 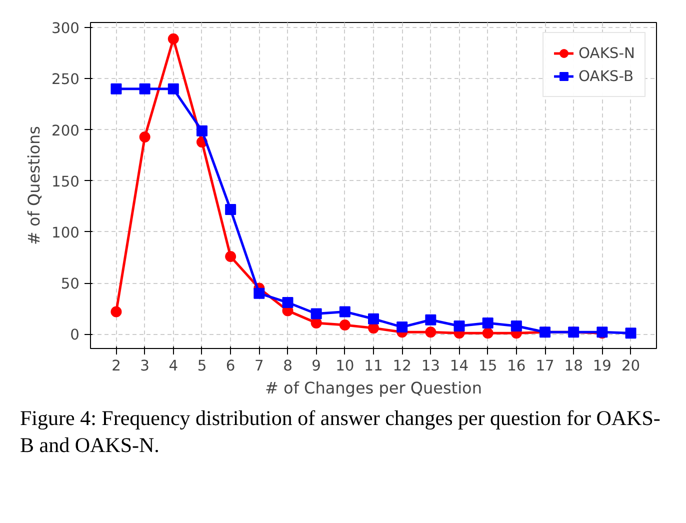 I want to click on x-tick-label: 8, so click(x=287, y=366).